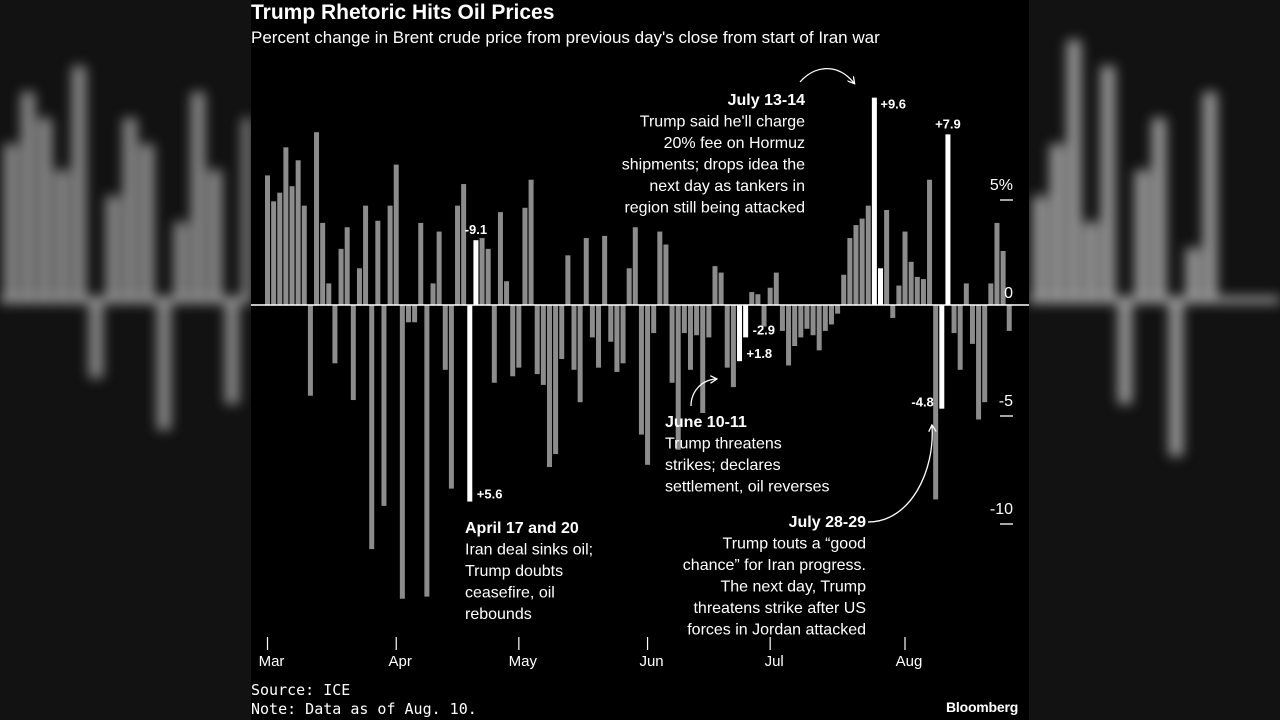  I want to click on annotation-line: Trump touts a “good, so click(794, 544).